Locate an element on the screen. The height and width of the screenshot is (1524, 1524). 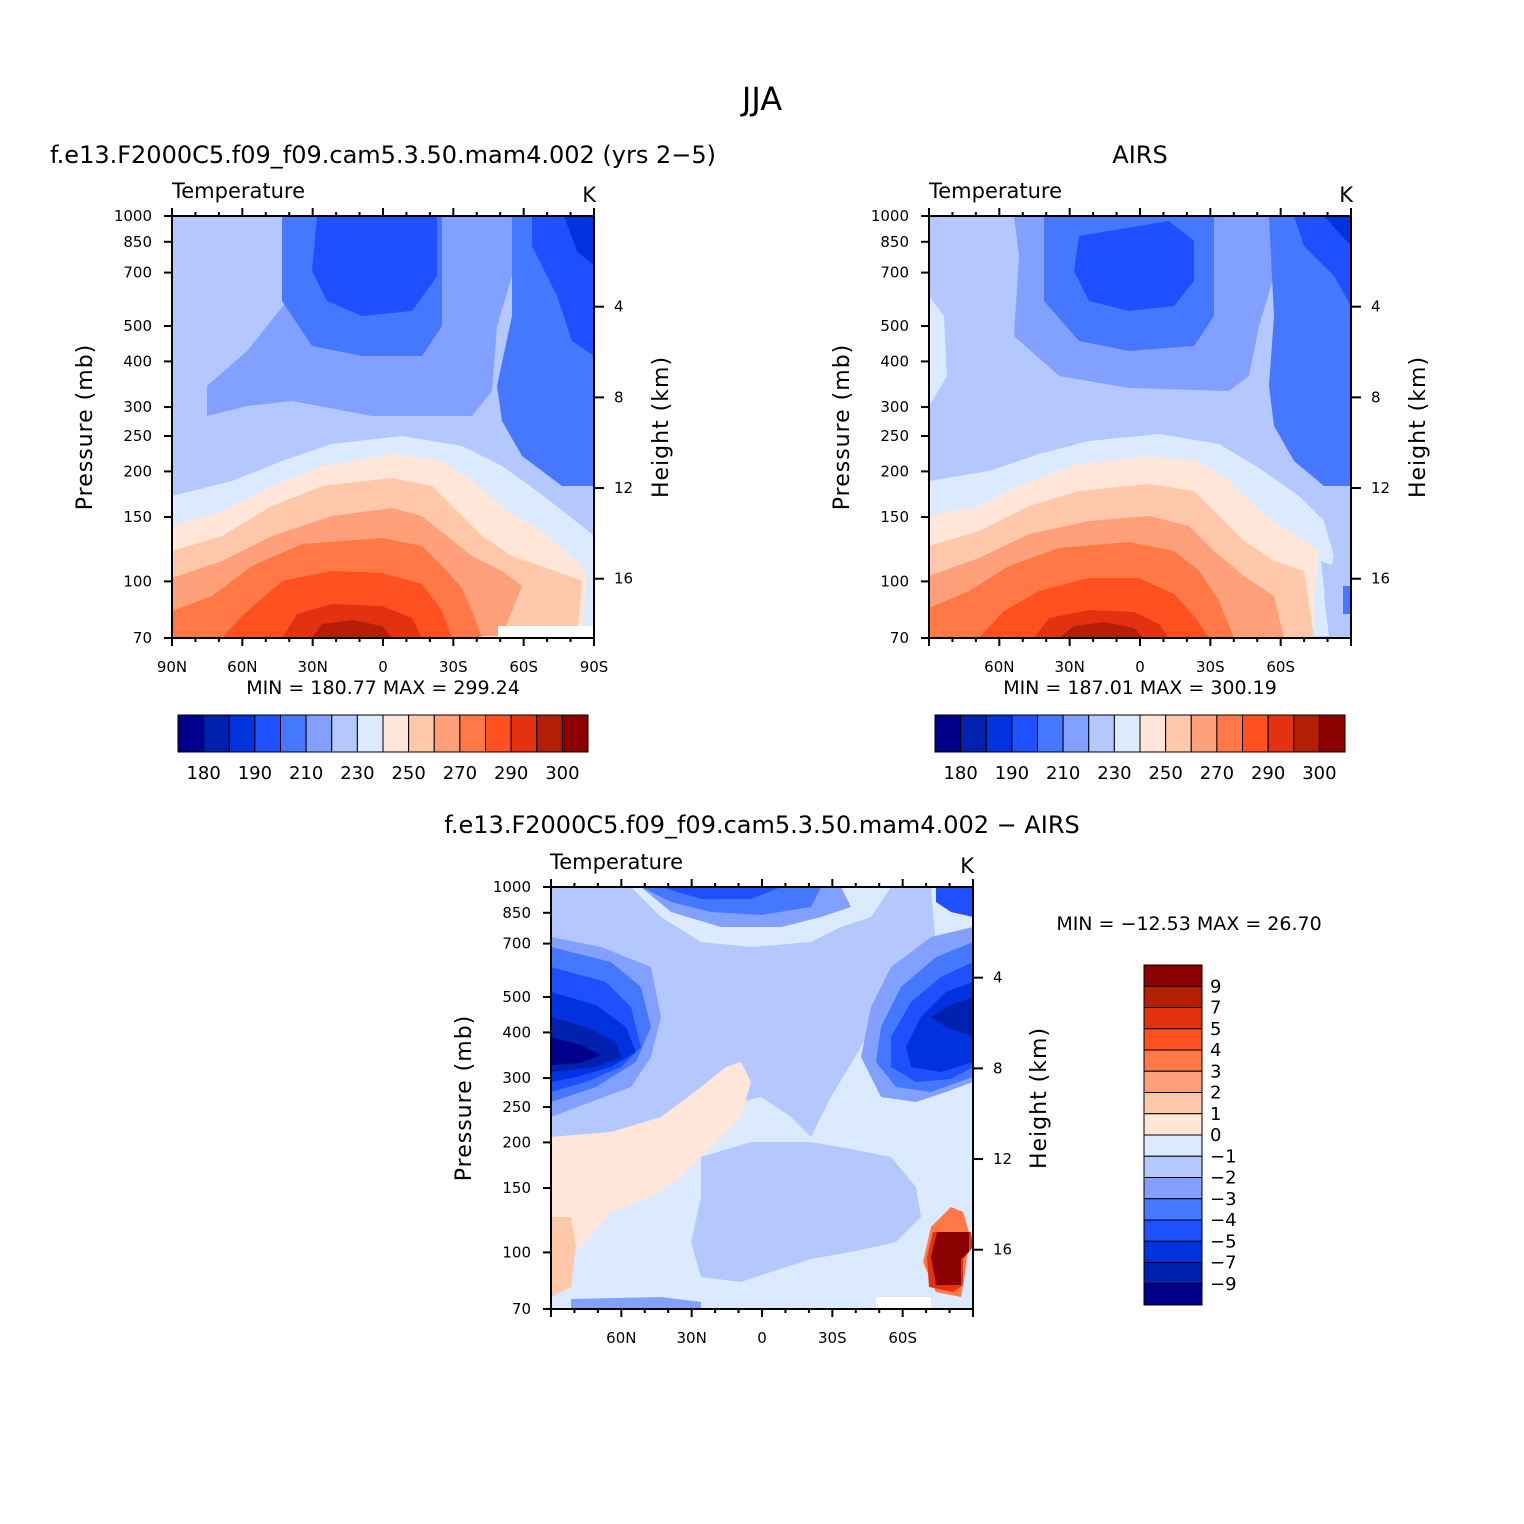
panel-diff-contour-field is located at coordinates (762, 1098).